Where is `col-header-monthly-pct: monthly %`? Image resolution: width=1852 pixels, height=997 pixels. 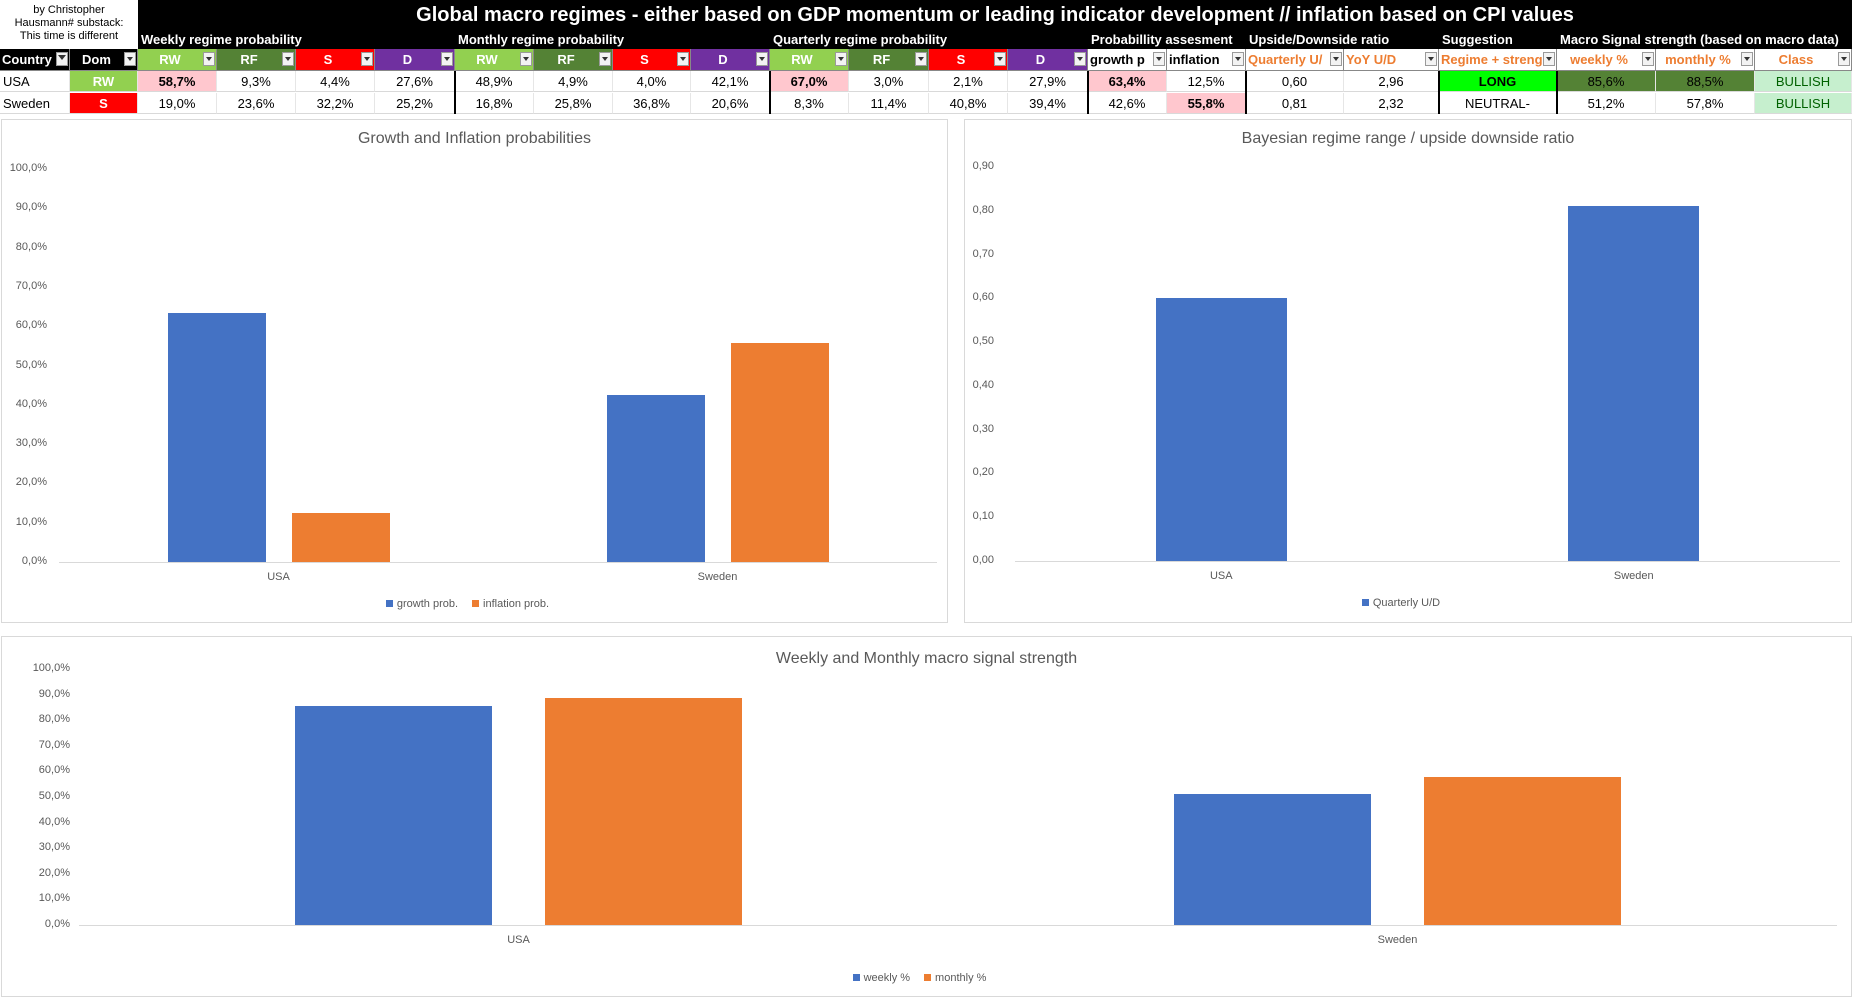 col-header-monthly-pct: monthly % is located at coordinates (1705, 60).